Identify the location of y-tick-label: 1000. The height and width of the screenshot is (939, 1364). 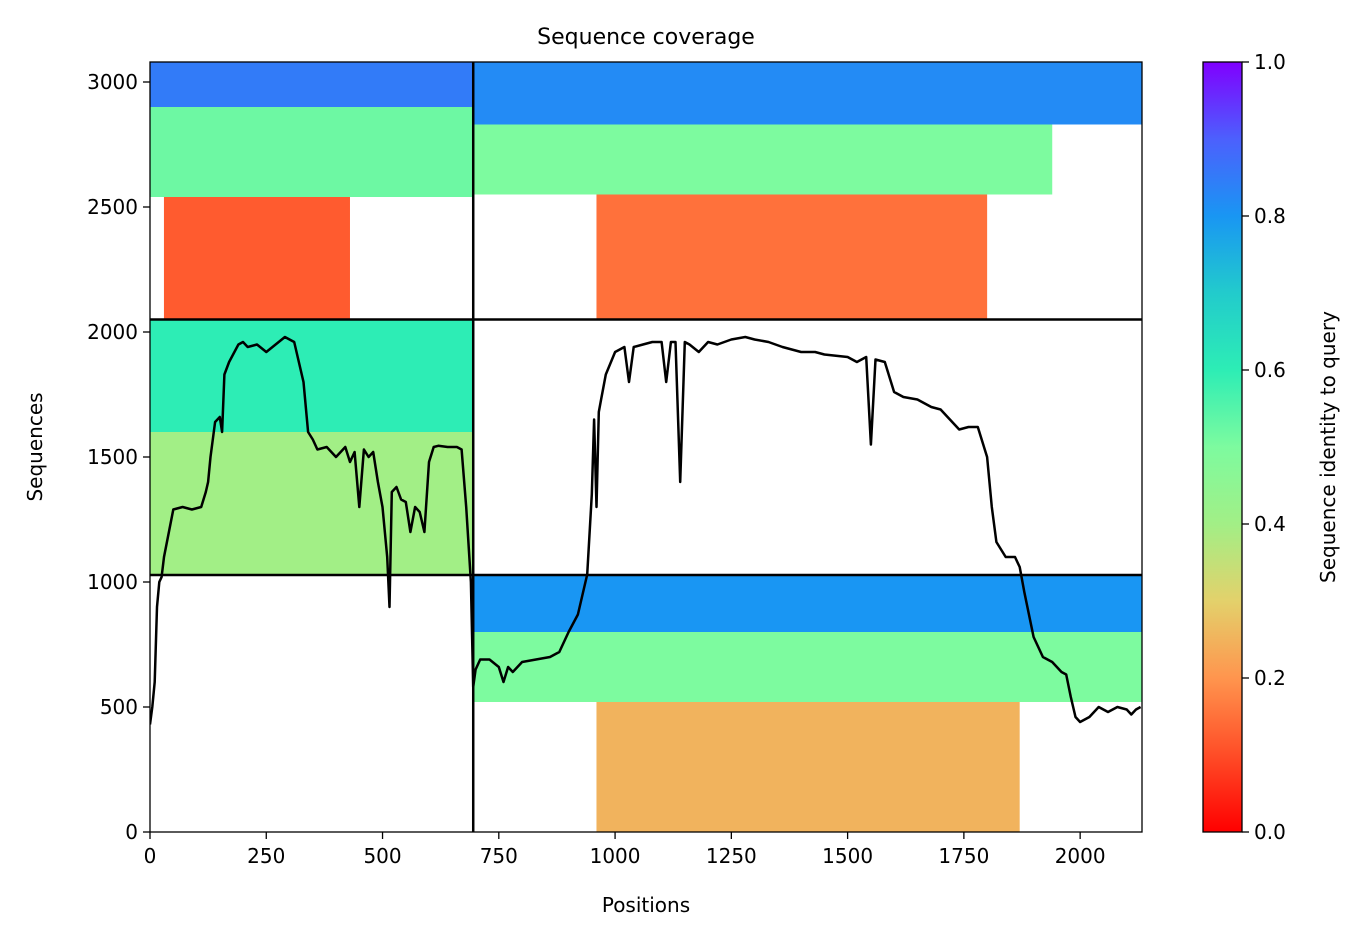
(112, 582).